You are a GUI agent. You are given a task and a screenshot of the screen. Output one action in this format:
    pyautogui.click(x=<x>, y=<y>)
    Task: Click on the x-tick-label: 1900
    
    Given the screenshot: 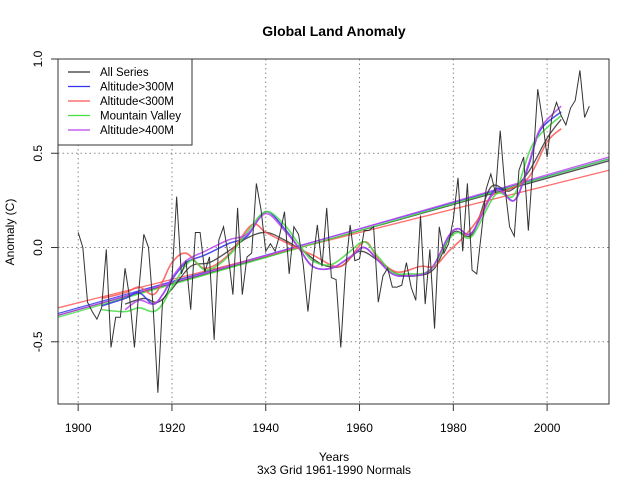 What is the action you would take?
    pyautogui.click(x=78, y=428)
    